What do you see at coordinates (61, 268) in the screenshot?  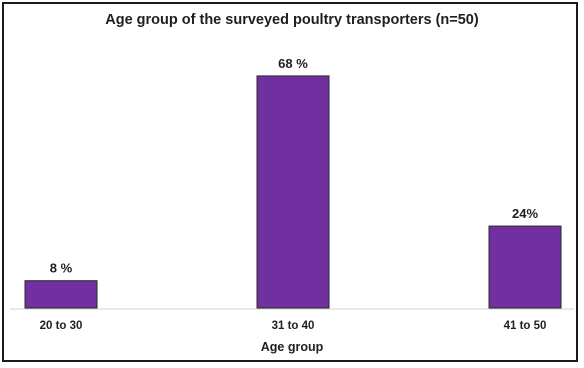 I see `data-label: 8 %` at bounding box center [61, 268].